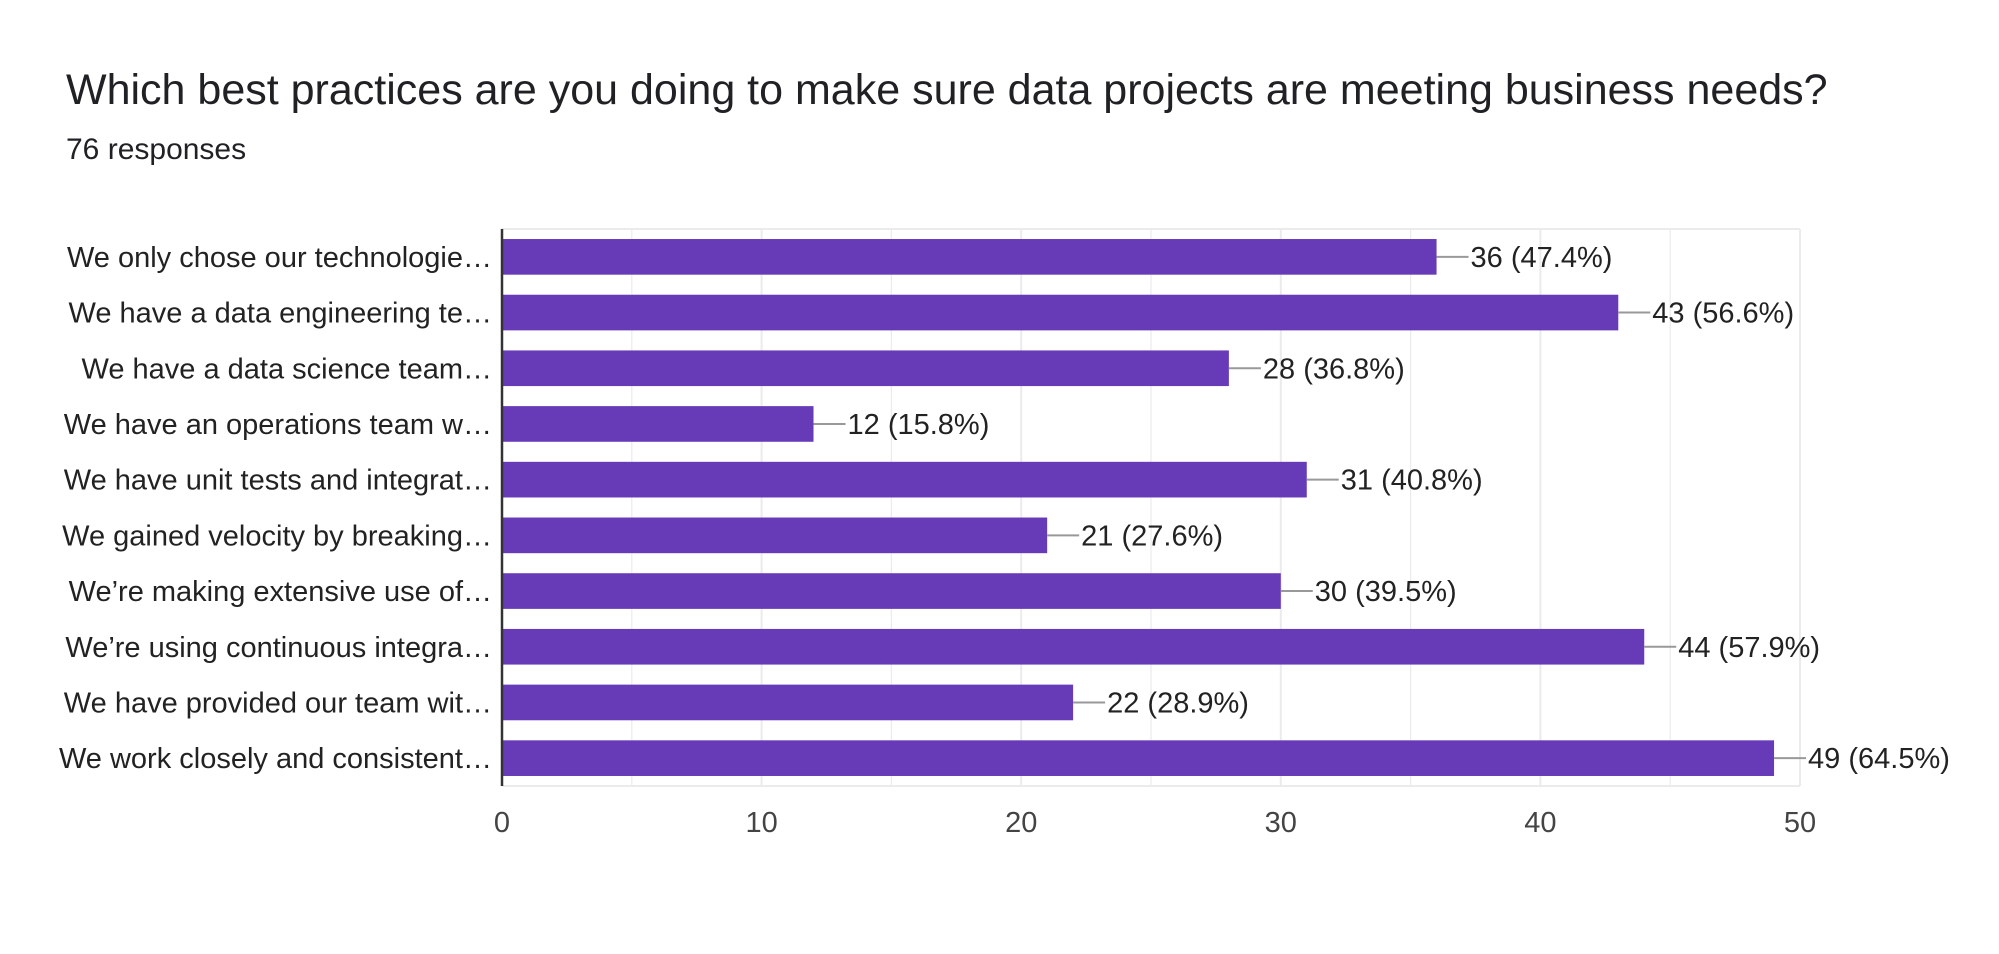  Describe the element at coordinates (1749, 648) in the screenshot. I see `data-label: 44 (57.9%)` at that location.